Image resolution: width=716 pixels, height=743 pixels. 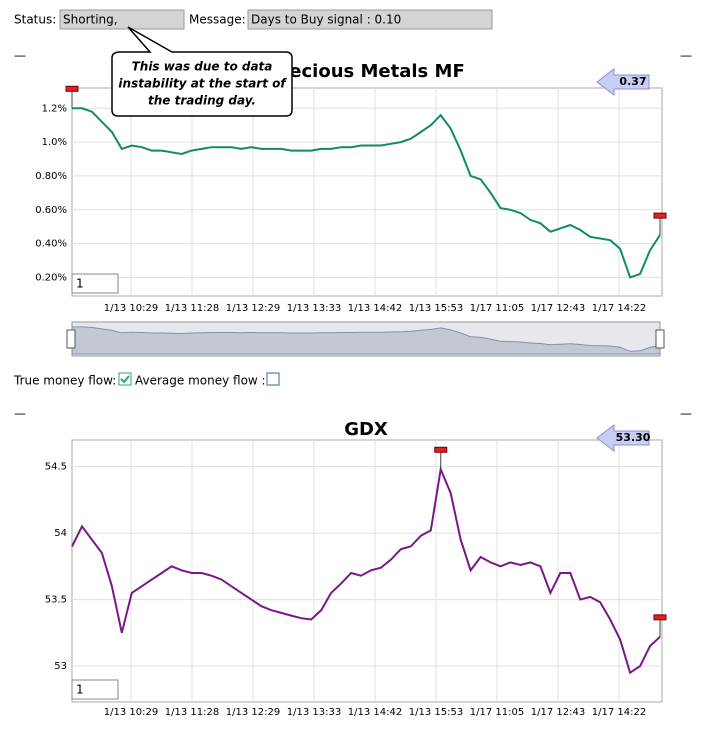 What do you see at coordinates (217, 20) in the screenshot?
I see `message-label: Message:` at bounding box center [217, 20].